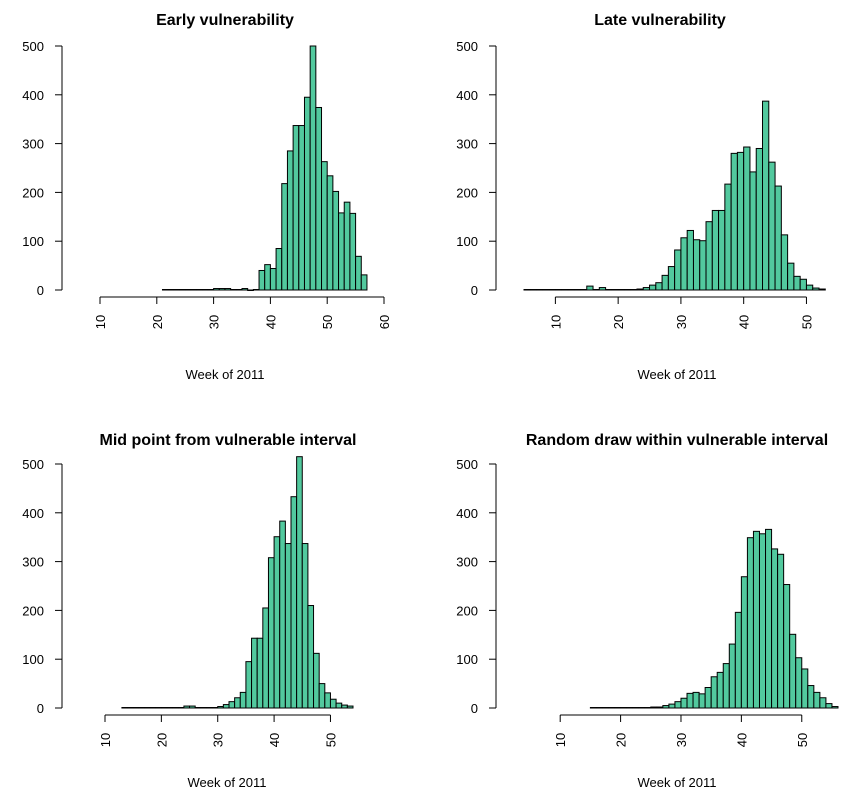 This screenshot has height=796, width=865. I want to click on x-tick-label: 30, so click(681, 740).